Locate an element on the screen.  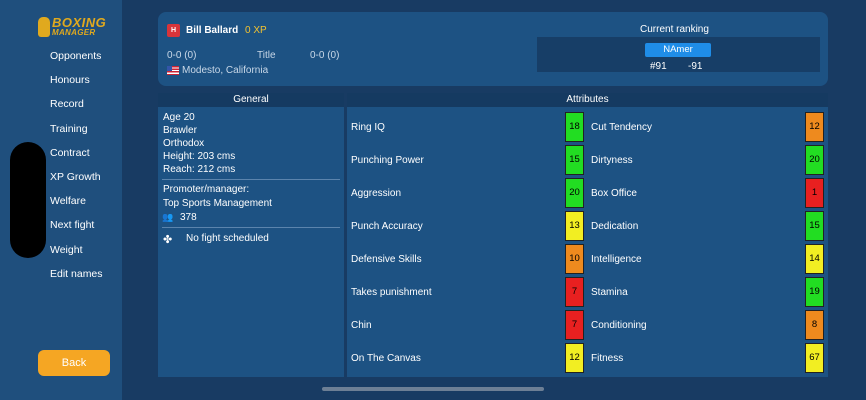
attribute-value-left: 12 is located at coordinates (574, 358).